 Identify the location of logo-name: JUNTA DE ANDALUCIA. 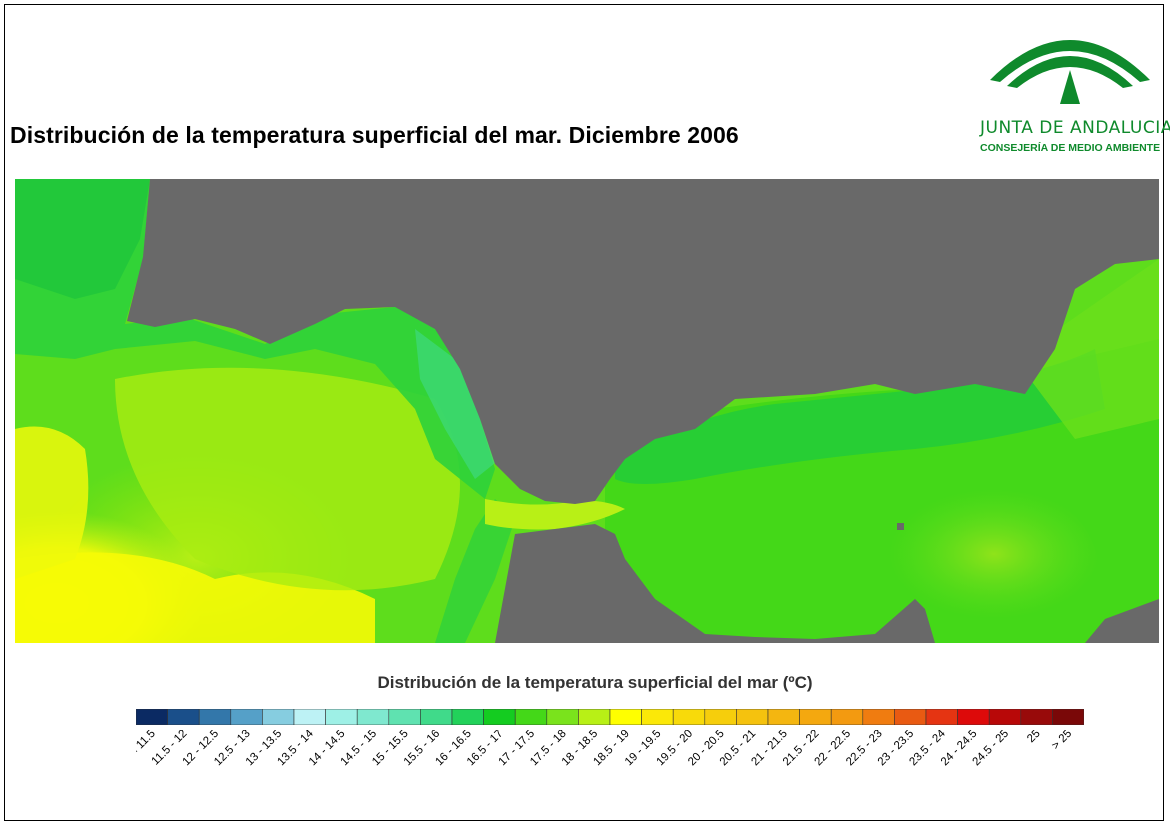
(1075, 128).